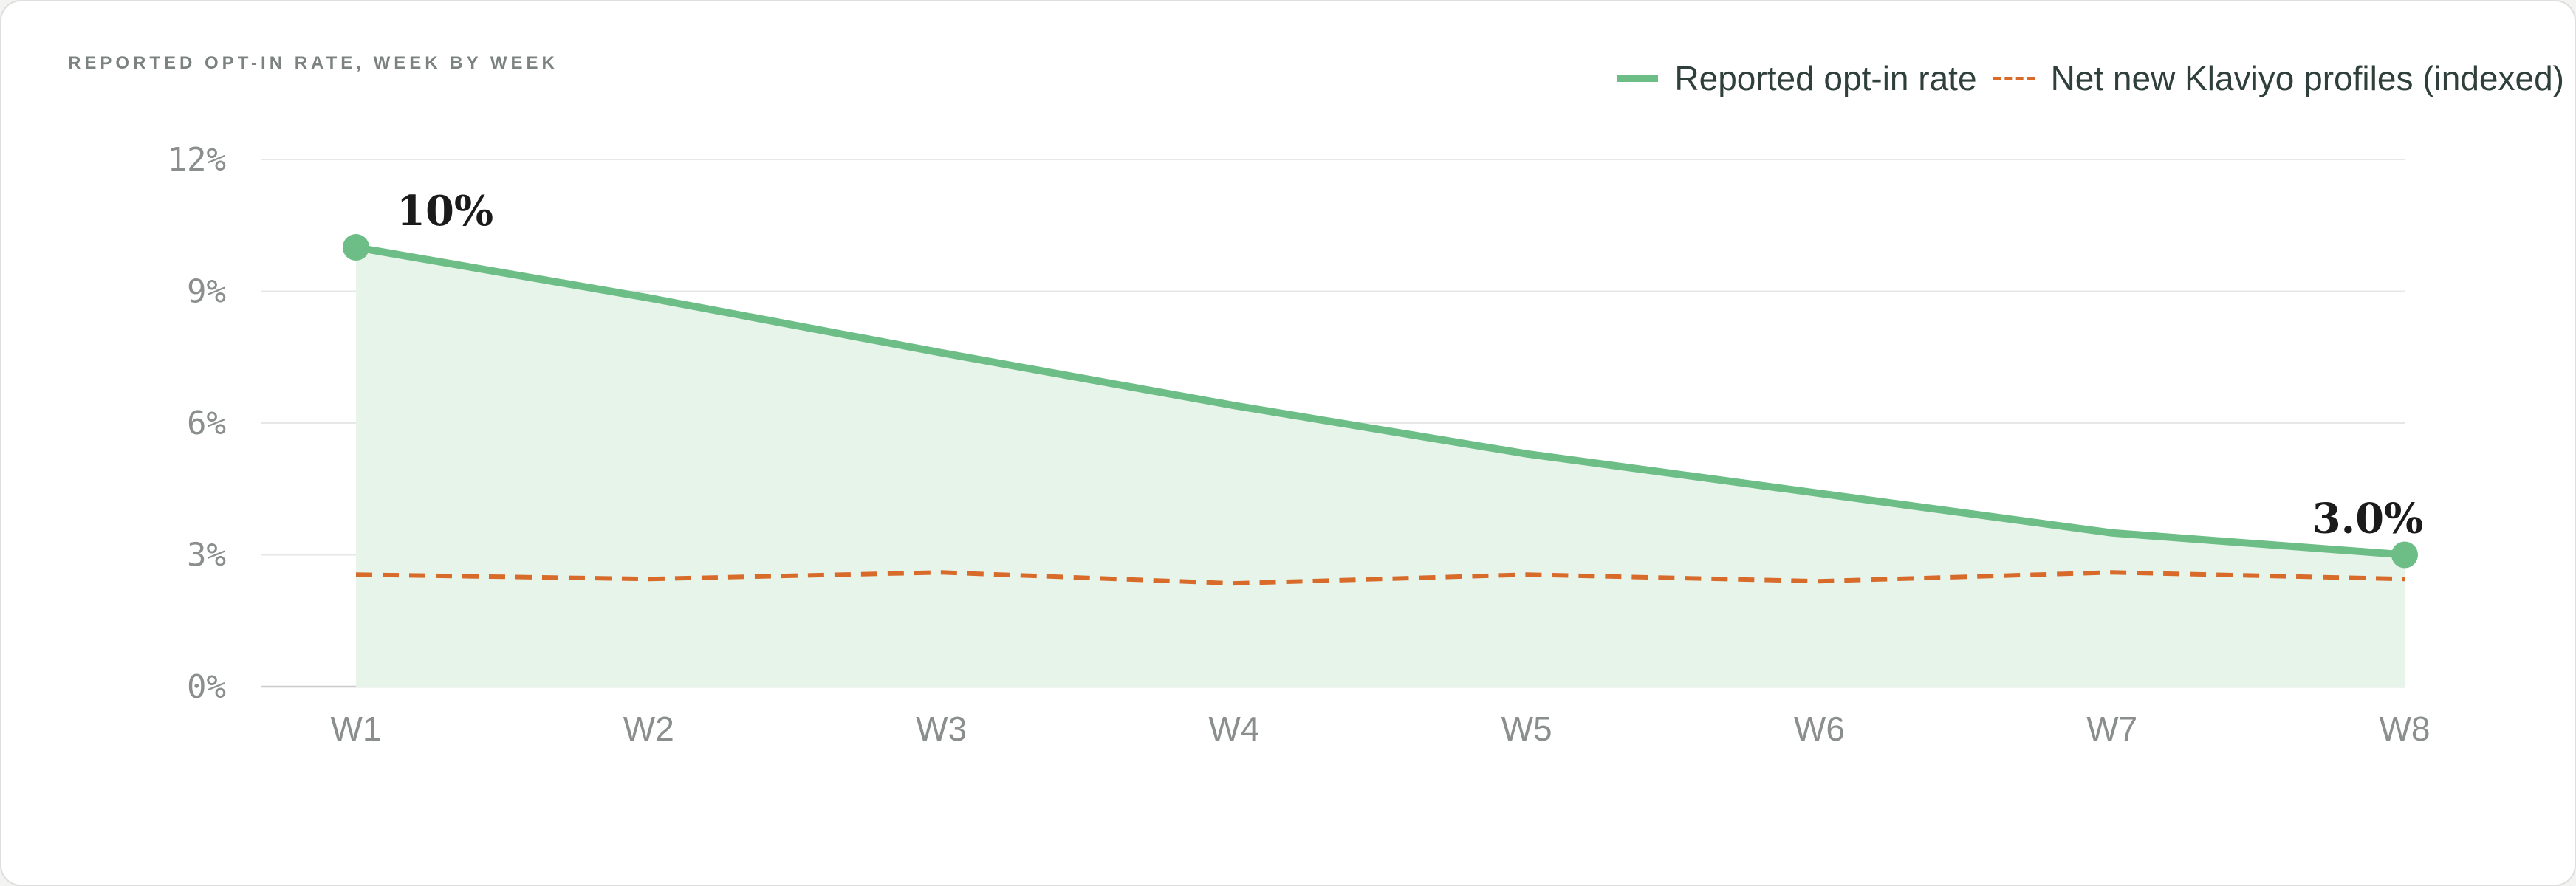 Image resolution: width=2576 pixels, height=886 pixels. What do you see at coordinates (1380, 578) in the screenshot?
I see `klaviyo-profiles-dashed-line` at bounding box center [1380, 578].